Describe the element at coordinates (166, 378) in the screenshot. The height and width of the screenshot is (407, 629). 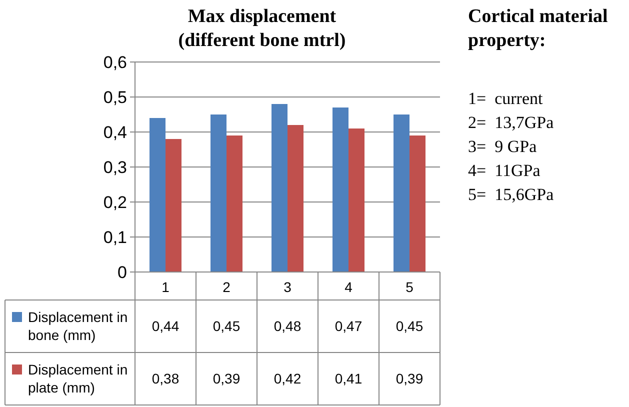
I see `data-label: 0,38` at that location.